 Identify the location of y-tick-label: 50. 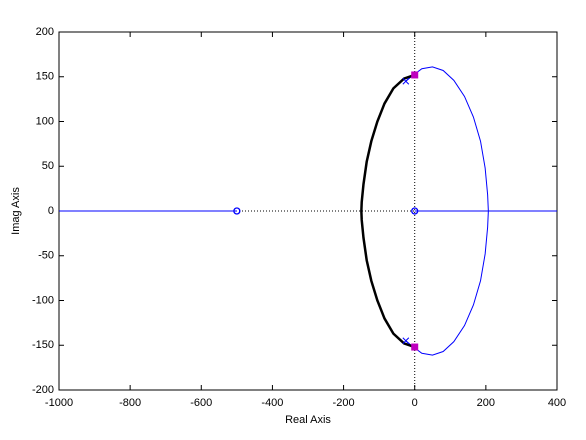
(48, 166).